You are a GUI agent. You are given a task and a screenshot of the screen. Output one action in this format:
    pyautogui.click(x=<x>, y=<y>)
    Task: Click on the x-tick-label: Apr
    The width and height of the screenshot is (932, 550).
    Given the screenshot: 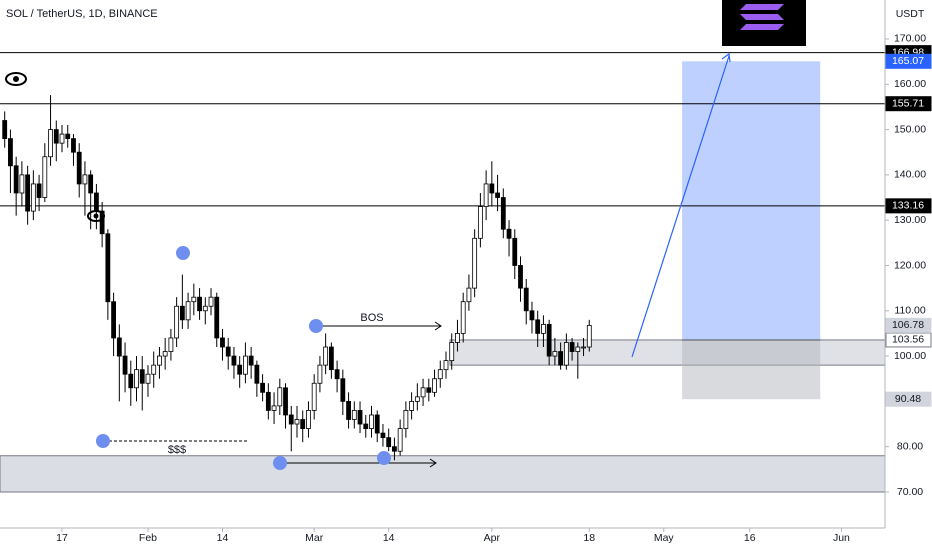 What is the action you would take?
    pyautogui.click(x=492, y=538)
    